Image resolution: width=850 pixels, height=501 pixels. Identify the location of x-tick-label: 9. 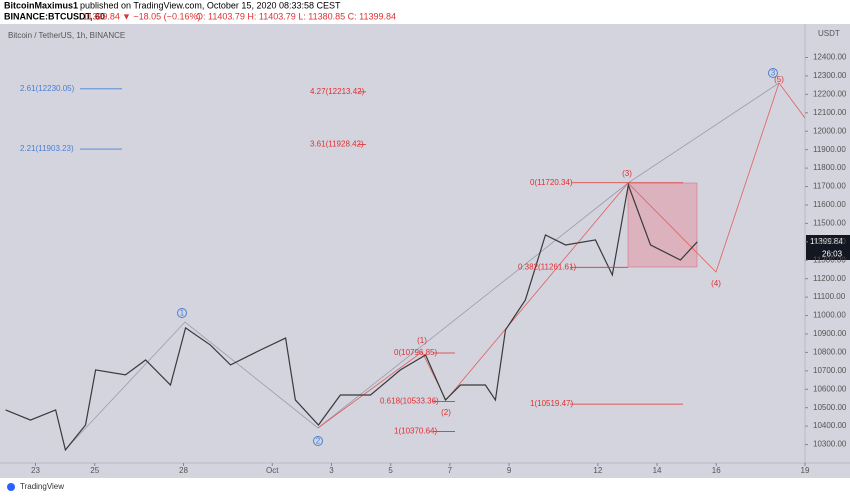
(509, 470).